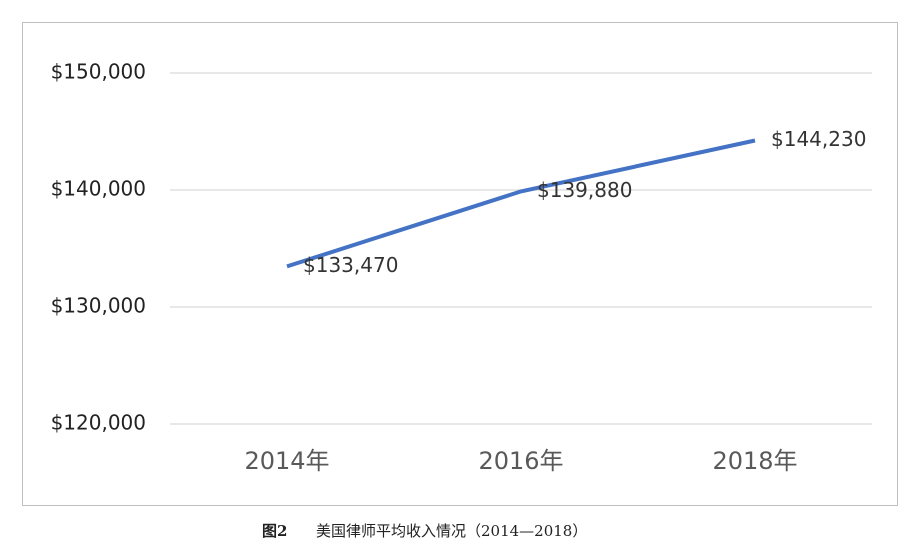 This screenshot has width=920, height=560. I want to click on caption: 美国律师平均收入情况（2014—2018）, so click(451, 531).